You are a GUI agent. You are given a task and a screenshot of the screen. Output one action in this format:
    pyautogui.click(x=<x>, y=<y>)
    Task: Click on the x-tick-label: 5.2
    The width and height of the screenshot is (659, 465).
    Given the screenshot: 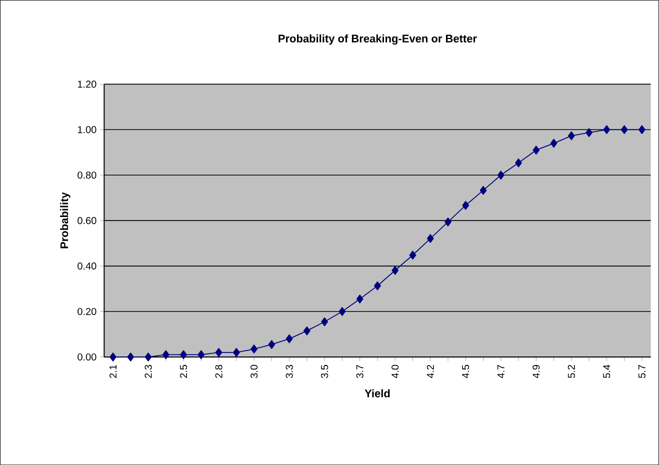 What is the action you would take?
    pyautogui.click(x=571, y=371)
    